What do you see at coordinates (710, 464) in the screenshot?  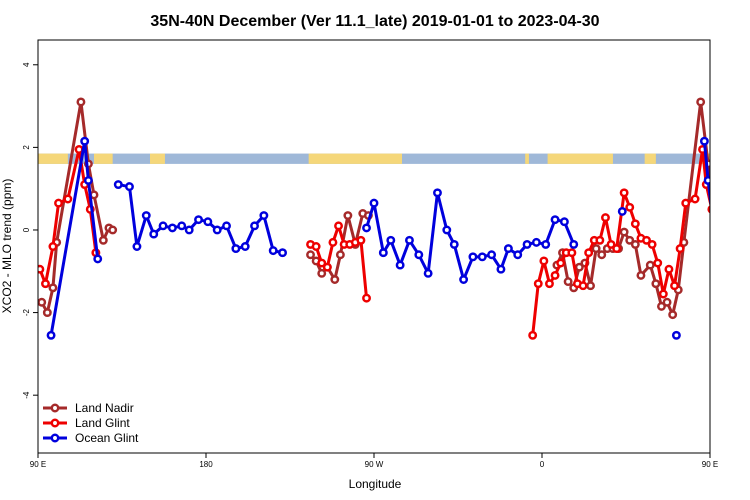 I see `x-tick-label-4: 90 E` at bounding box center [710, 464].